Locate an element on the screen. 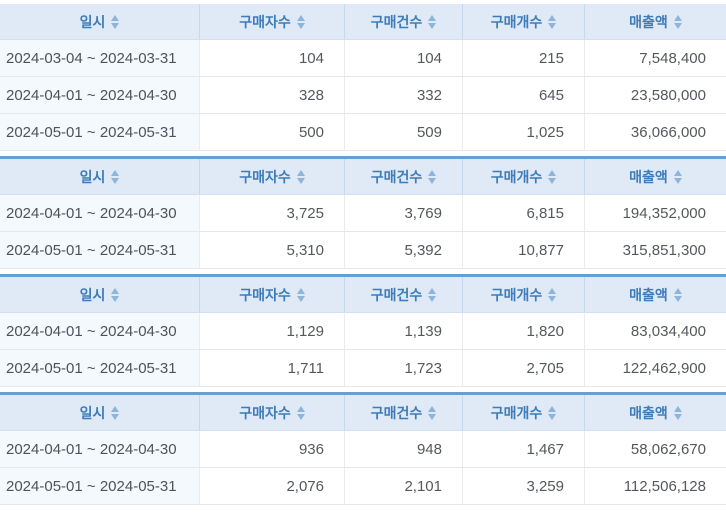  value-cell-quantity: 1,467 is located at coordinates (524, 449).